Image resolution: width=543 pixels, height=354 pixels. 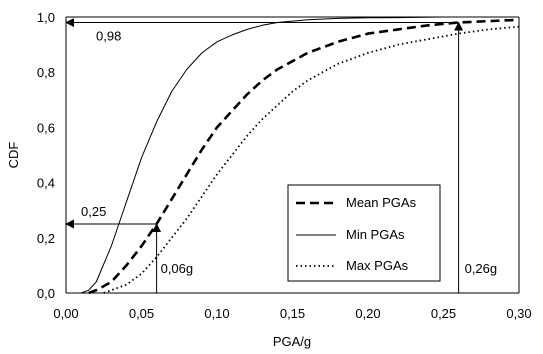 What do you see at coordinates (46, 183) in the screenshot?
I see `y-tick-label: 0,4` at bounding box center [46, 183].